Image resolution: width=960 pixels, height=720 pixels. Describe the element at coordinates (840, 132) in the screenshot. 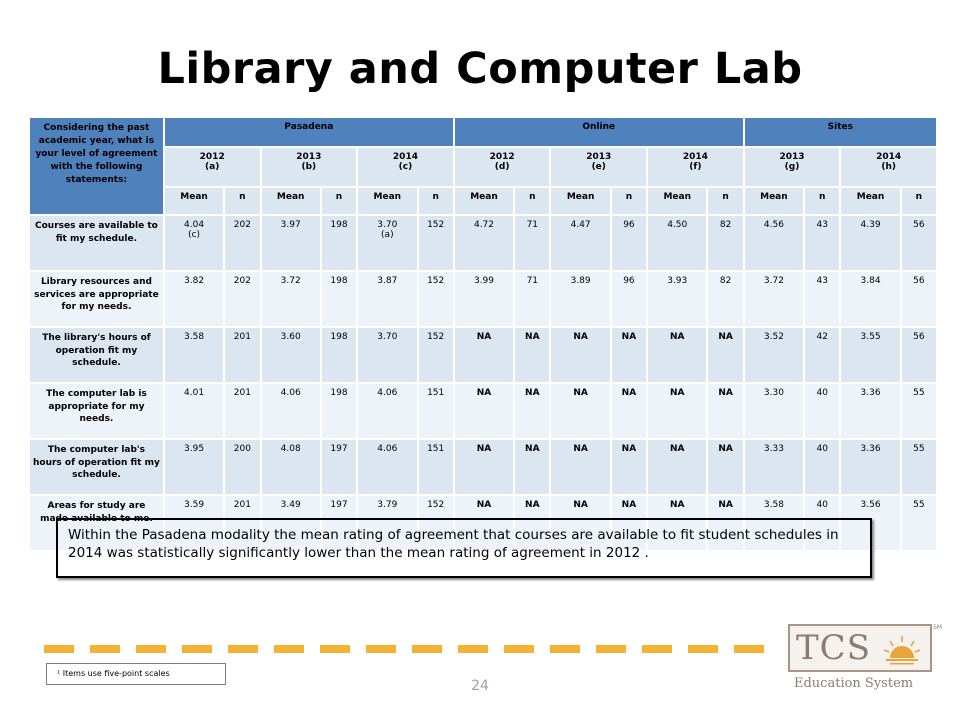

I see `group-header: Sites` at that location.